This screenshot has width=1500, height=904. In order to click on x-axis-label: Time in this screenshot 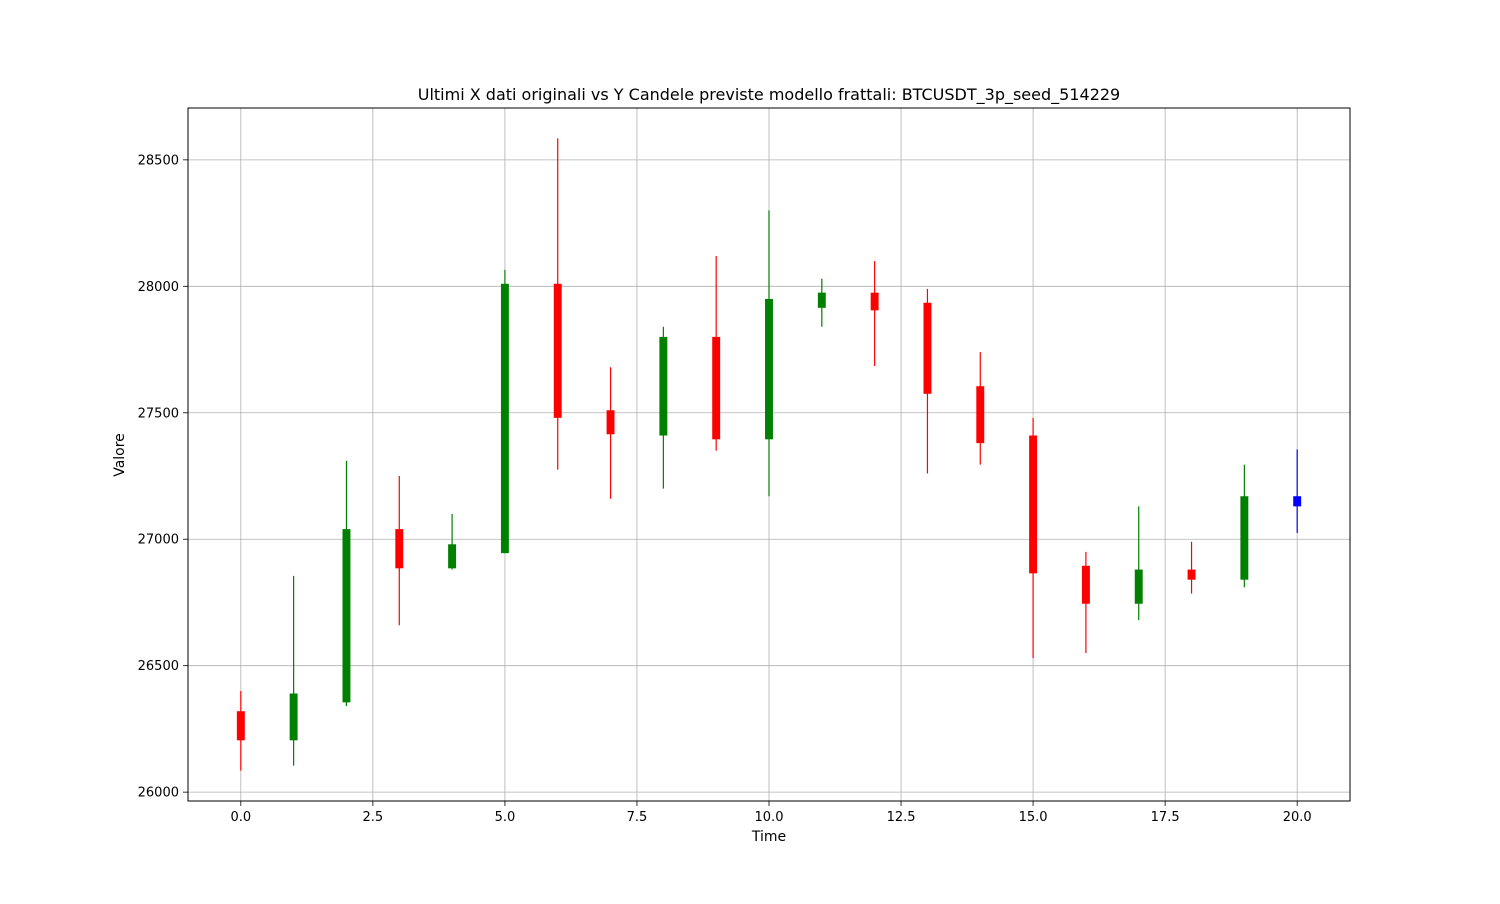, I will do `click(768, 837)`.